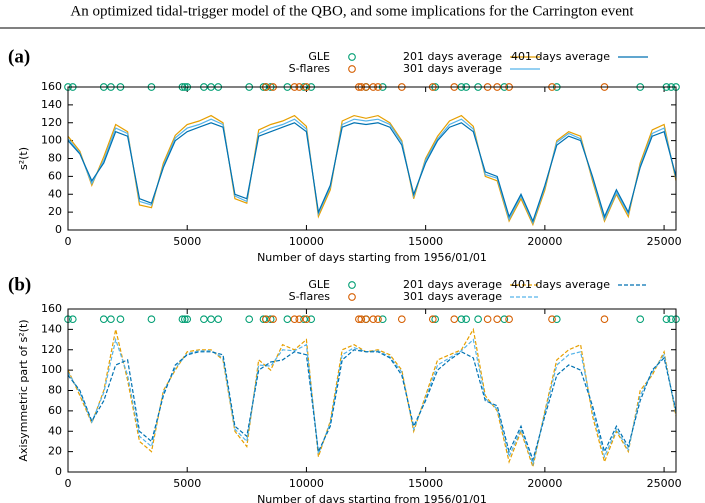 This screenshot has width=705, height=503. Describe the element at coordinates (23, 390) in the screenshot. I see `y-axis-label: Axisymmetric part of s²(t)` at that location.